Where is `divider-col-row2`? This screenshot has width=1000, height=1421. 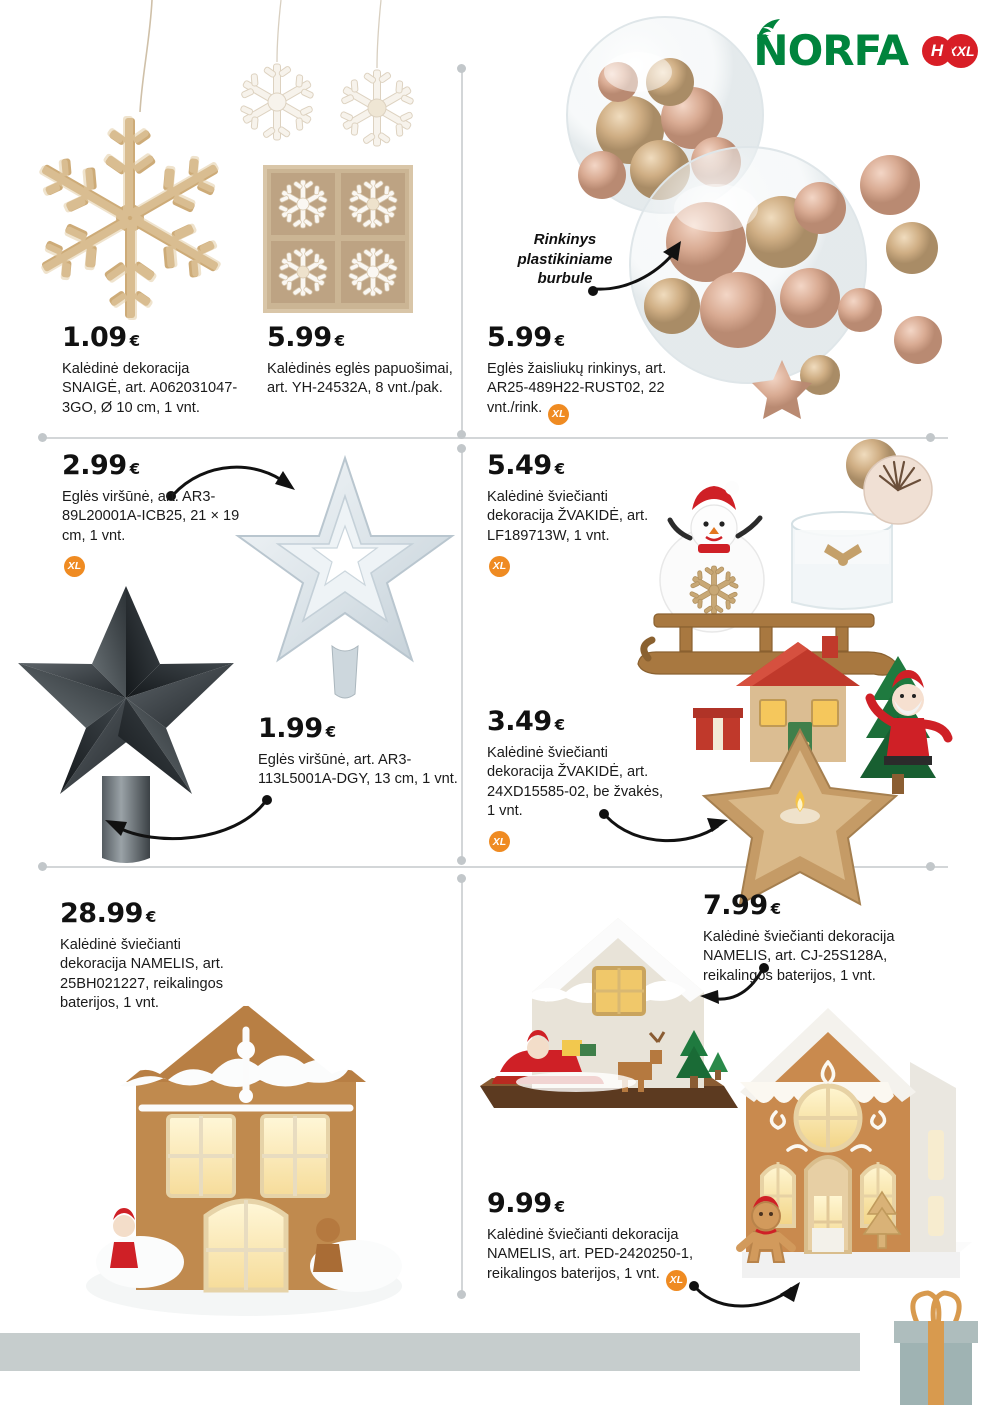
divider-col-row2 is located at coordinates (462, 655).